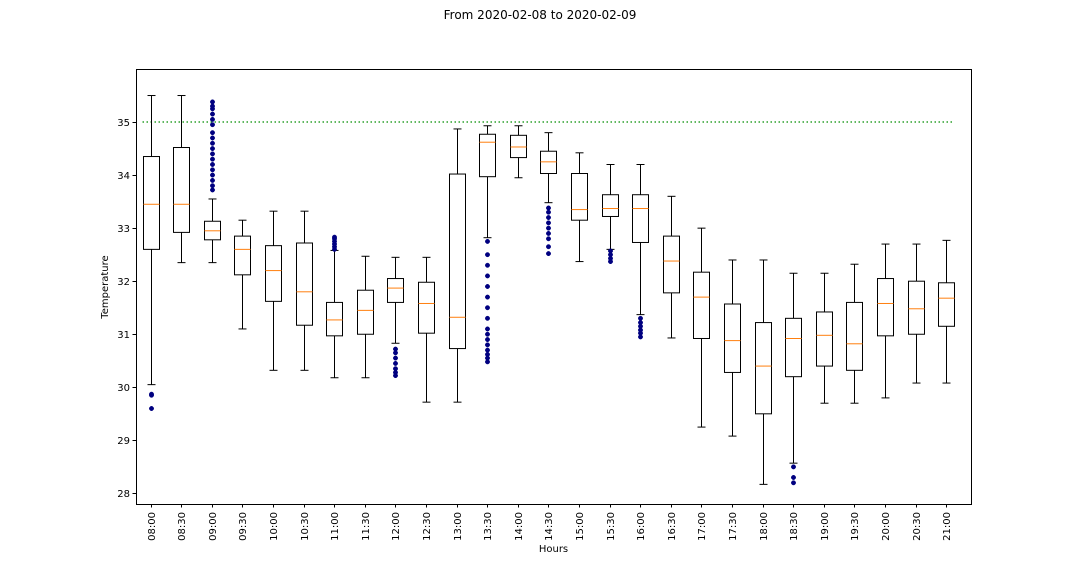 The width and height of the screenshot is (1080, 576). What do you see at coordinates (549, 526) in the screenshot?
I see `x-tick-label: 14:30` at bounding box center [549, 526].